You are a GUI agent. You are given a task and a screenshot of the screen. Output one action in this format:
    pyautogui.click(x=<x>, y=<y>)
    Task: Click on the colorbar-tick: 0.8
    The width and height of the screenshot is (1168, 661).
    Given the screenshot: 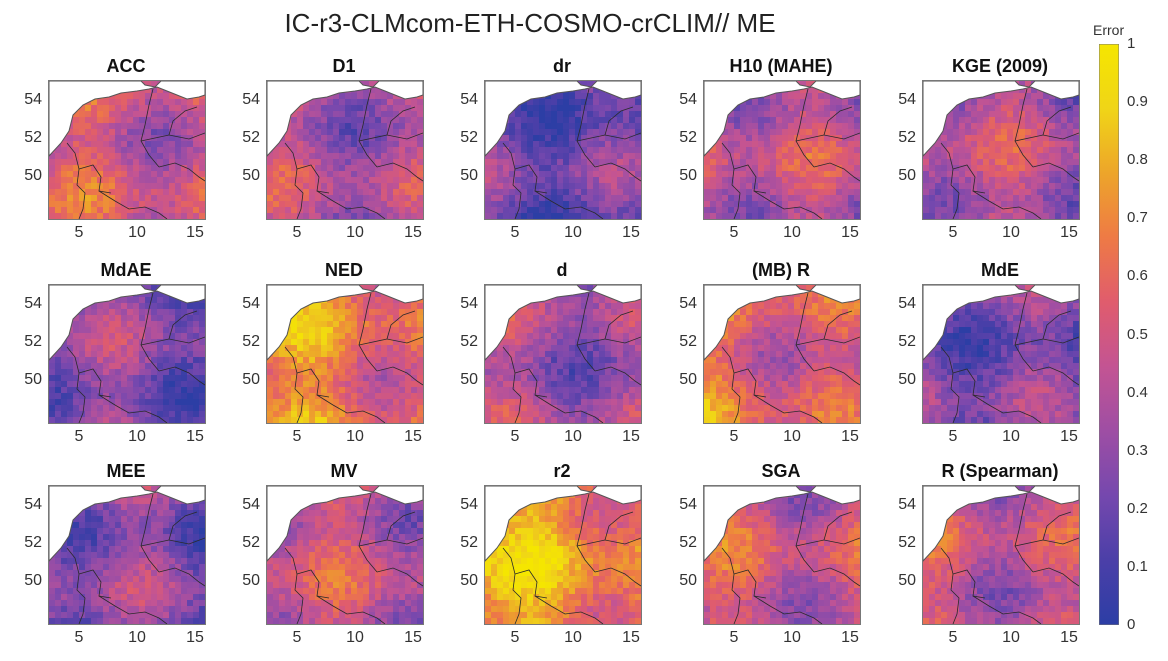 What is the action you would take?
    pyautogui.click(x=1137, y=159)
    